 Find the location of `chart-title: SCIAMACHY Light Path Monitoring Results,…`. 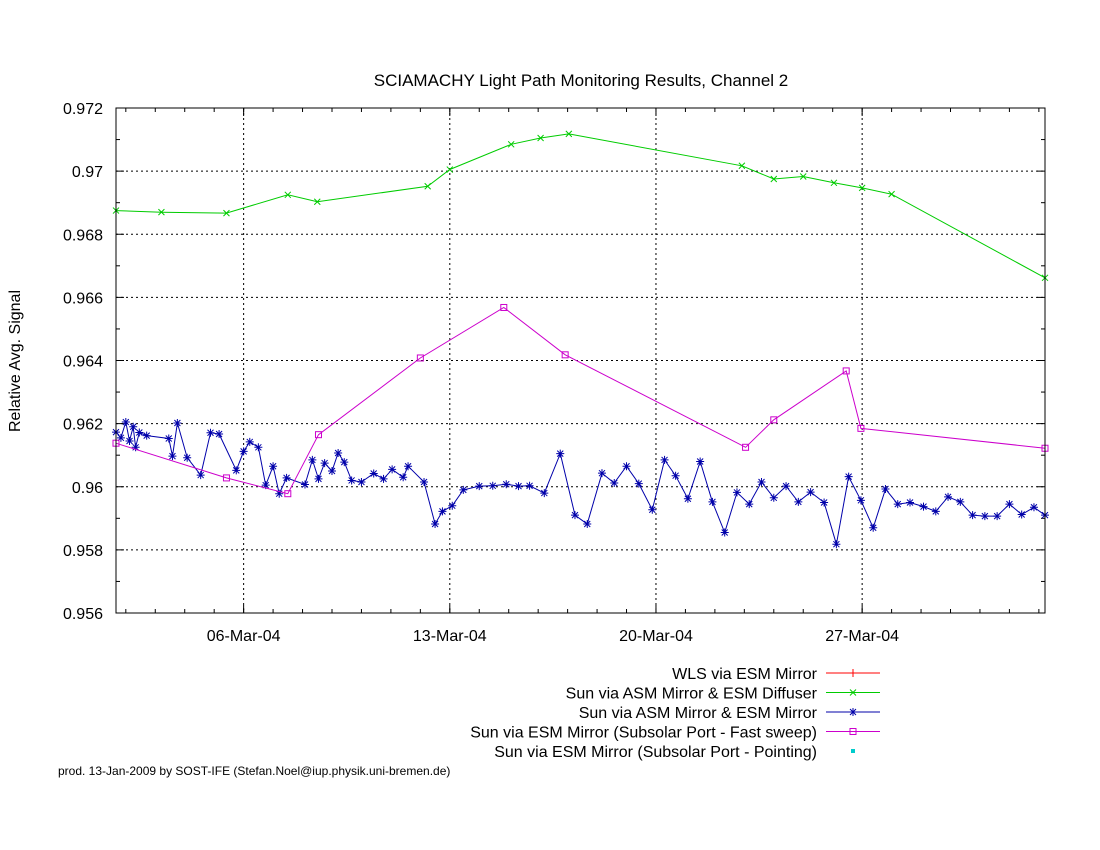

chart-title: SCIAMACHY Light Path Monitoring Results,… is located at coordinates (581, 80).